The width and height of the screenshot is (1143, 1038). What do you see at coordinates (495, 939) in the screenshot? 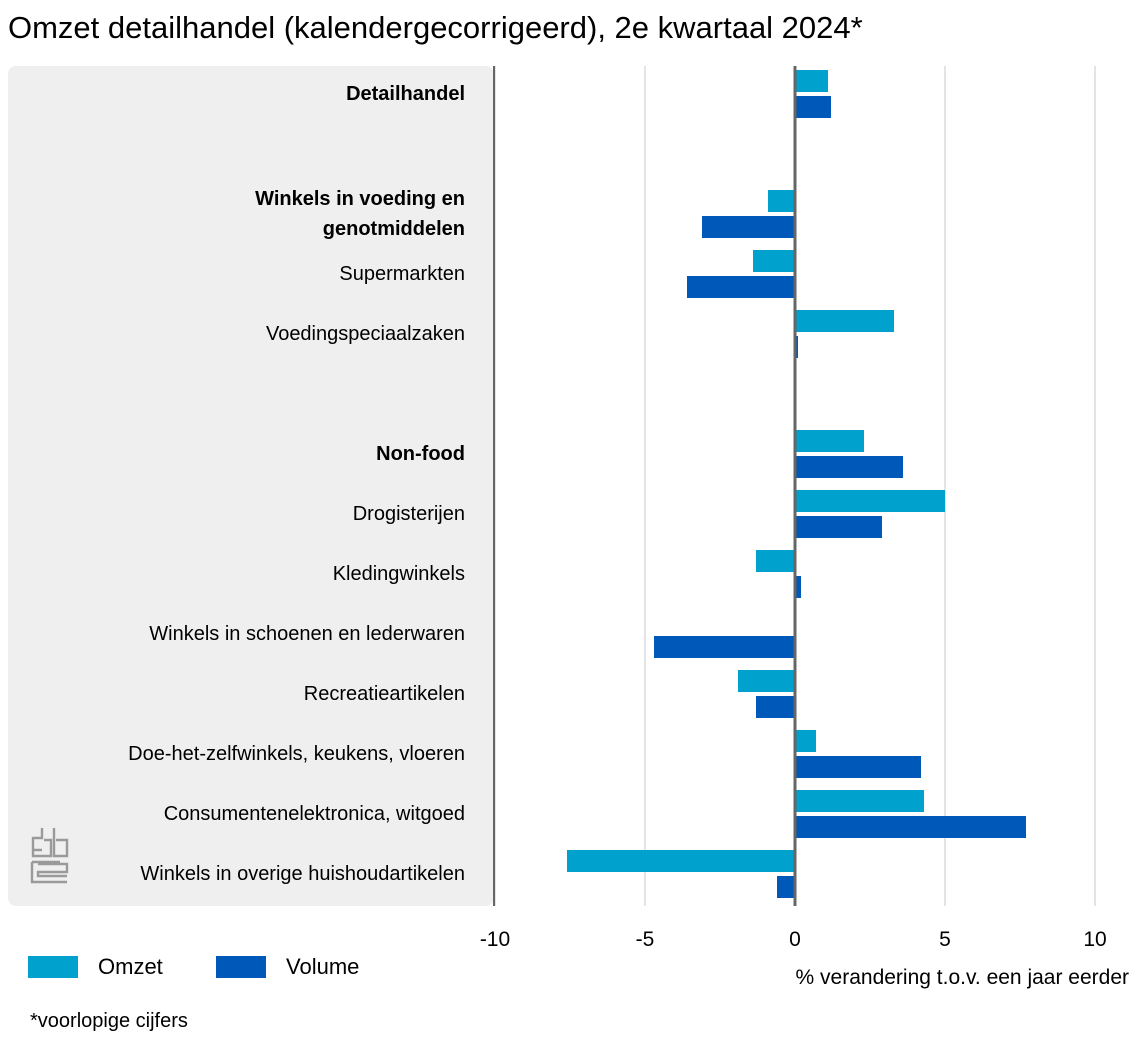
I see `x-tick-label: -10` at bounding box center [495, 939].